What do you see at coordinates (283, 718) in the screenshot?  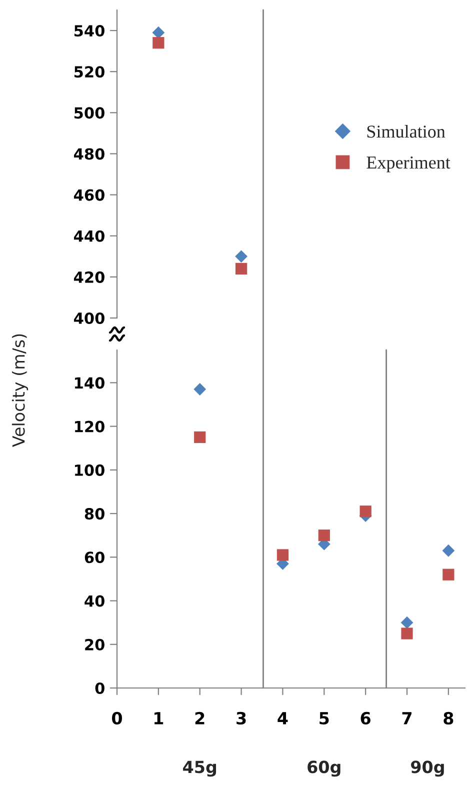 I see `x-tick-label: 4` at bounding box center [283, 718].